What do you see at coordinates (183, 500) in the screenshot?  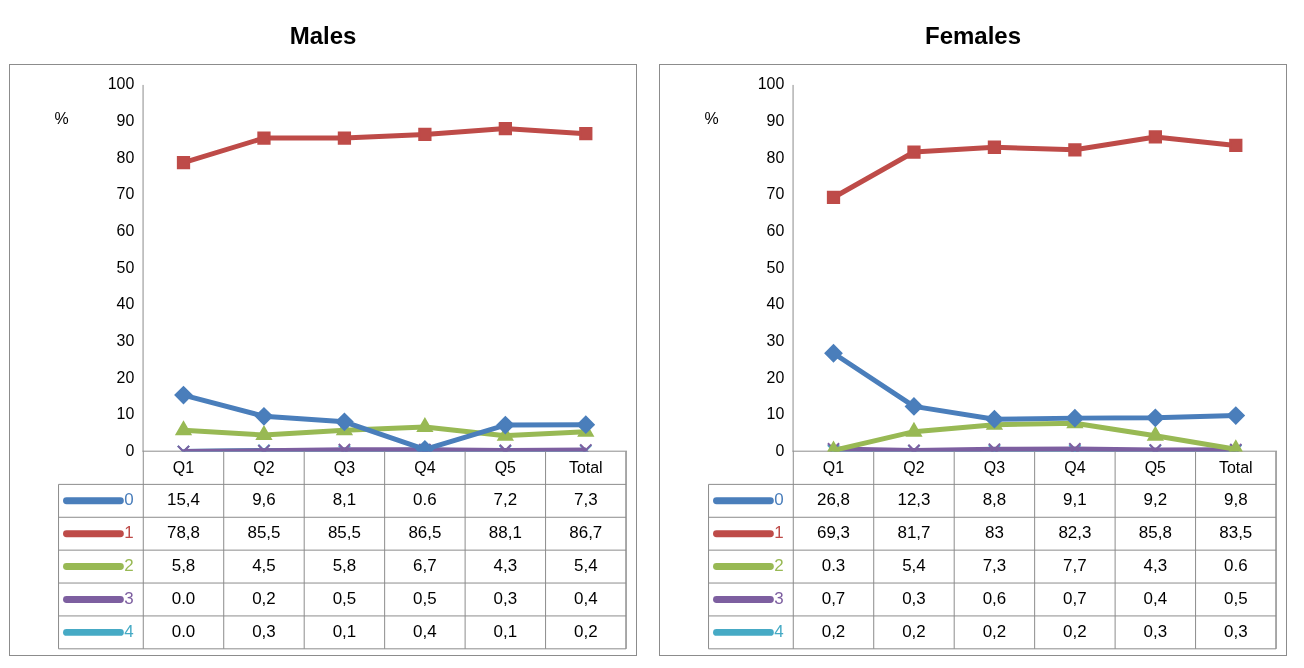 I see `data-label: 15,4` at bounding box center [183, 500].